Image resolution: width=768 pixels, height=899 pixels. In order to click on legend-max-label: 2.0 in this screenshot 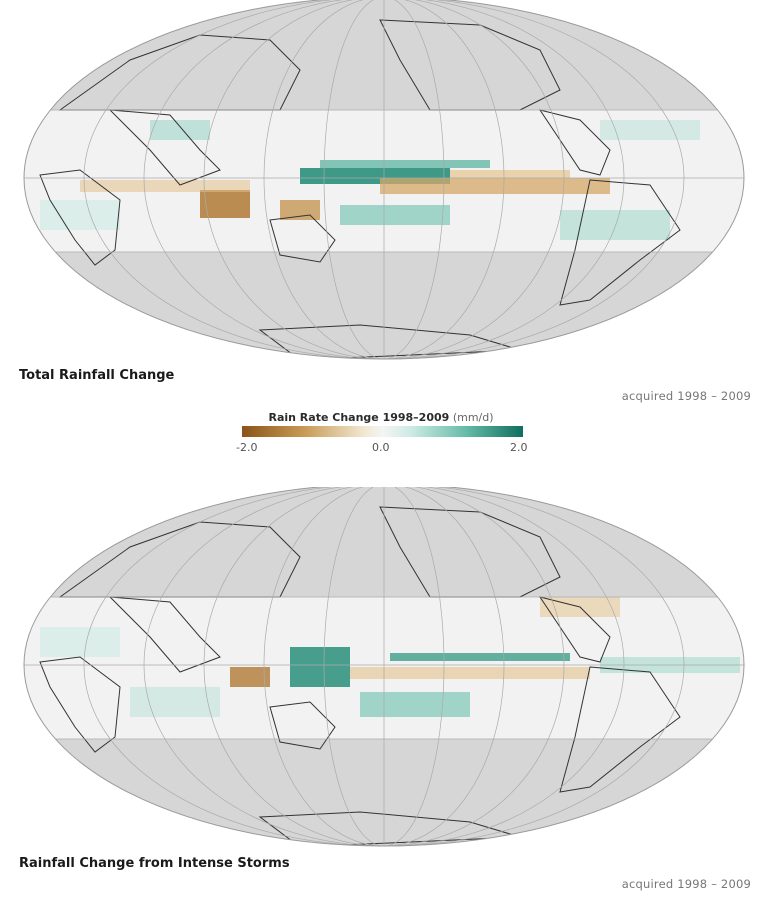, I will do `click(519, 447)`.